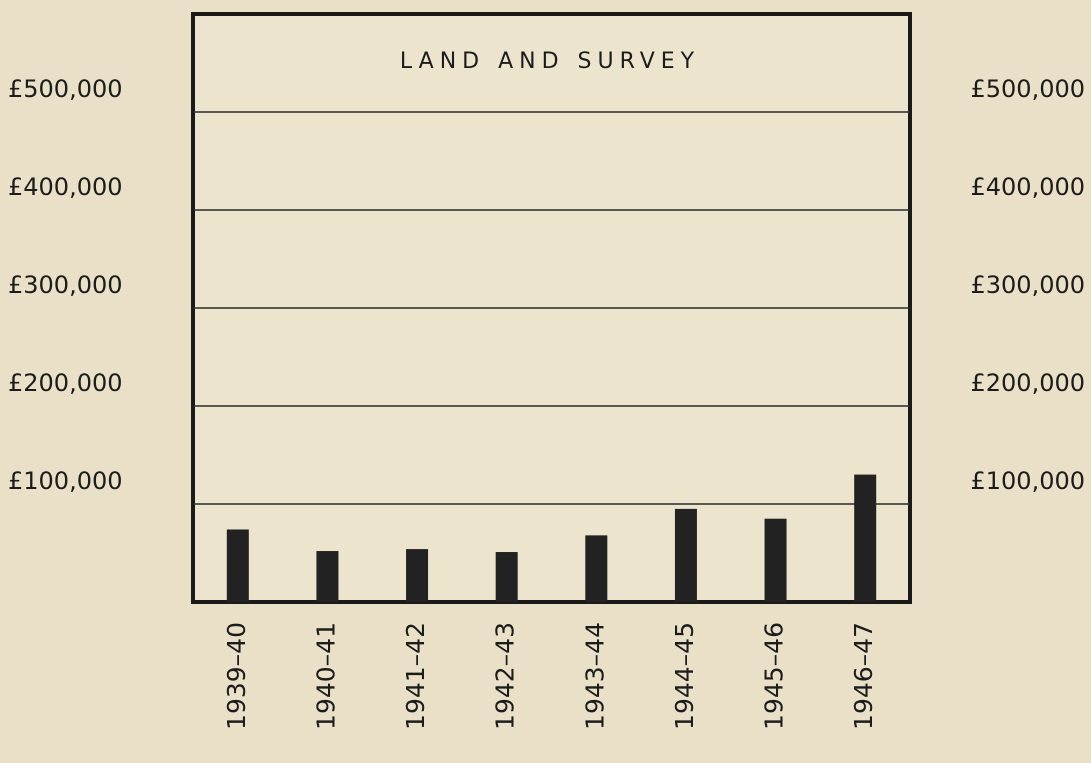 This screenshot has height=763, width=1091. Describe the element at coordinates (65, 187) in the screenshot. I see `y-tick-label: £400,000` at that location.